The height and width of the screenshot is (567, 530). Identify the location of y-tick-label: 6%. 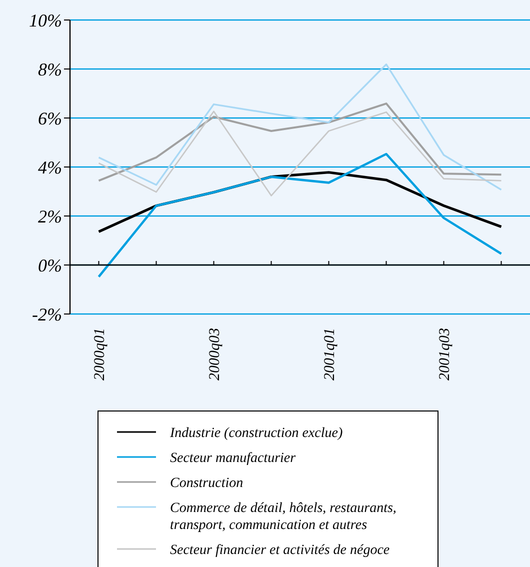
(50, 118).